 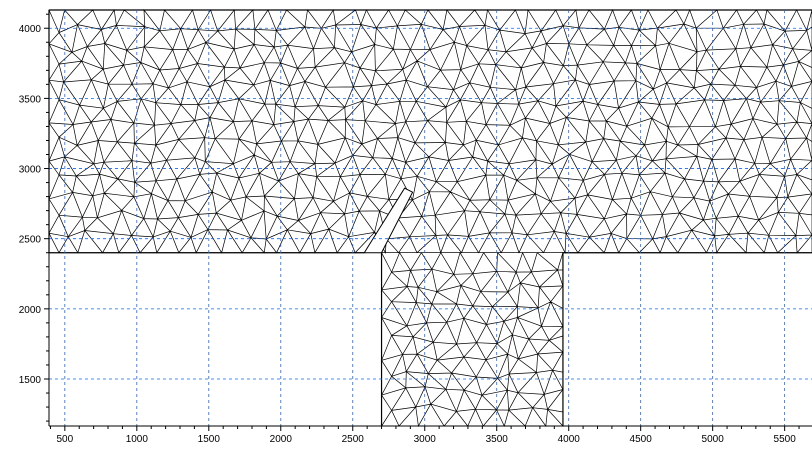 I want to click on y-axis-ticks: 1500 2000 2500 3000 3500 4000, so click(x=34, y=217).